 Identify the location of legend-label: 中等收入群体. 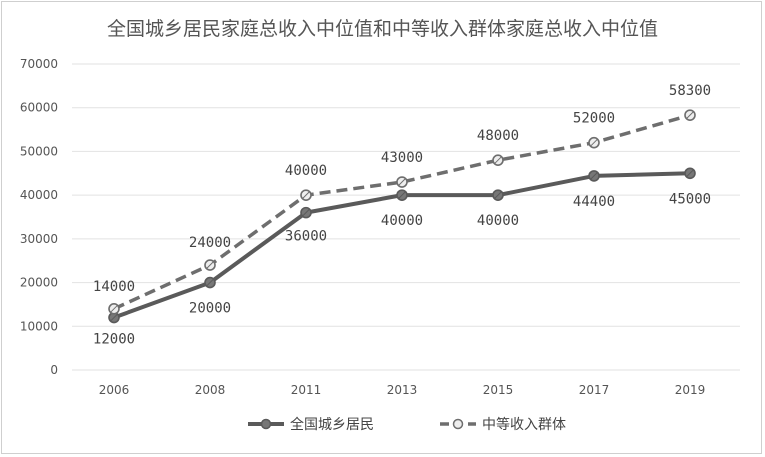
(524, 424).